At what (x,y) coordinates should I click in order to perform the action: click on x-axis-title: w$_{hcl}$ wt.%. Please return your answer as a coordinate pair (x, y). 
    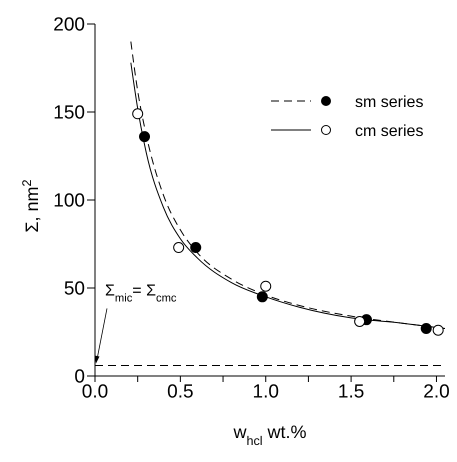
    Looking at the image, I should click on (269, 435).